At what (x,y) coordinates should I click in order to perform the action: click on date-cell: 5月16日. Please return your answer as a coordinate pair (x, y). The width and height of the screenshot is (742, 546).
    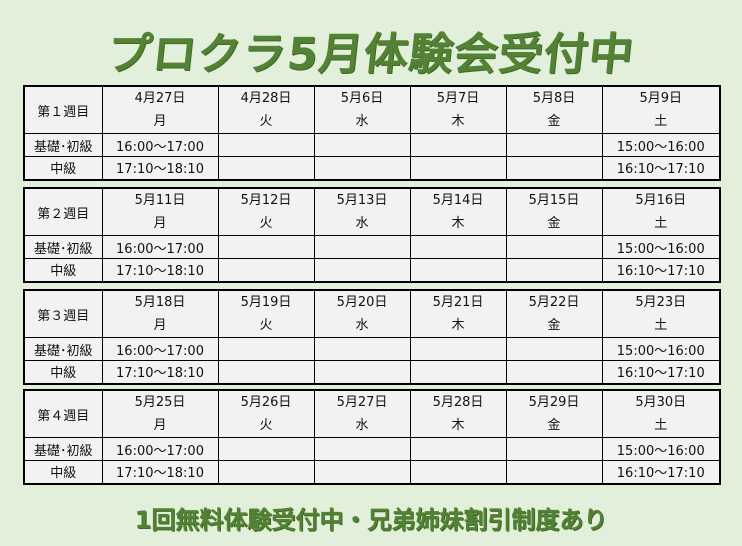
    Looking at the image, I should click on (661, 199).